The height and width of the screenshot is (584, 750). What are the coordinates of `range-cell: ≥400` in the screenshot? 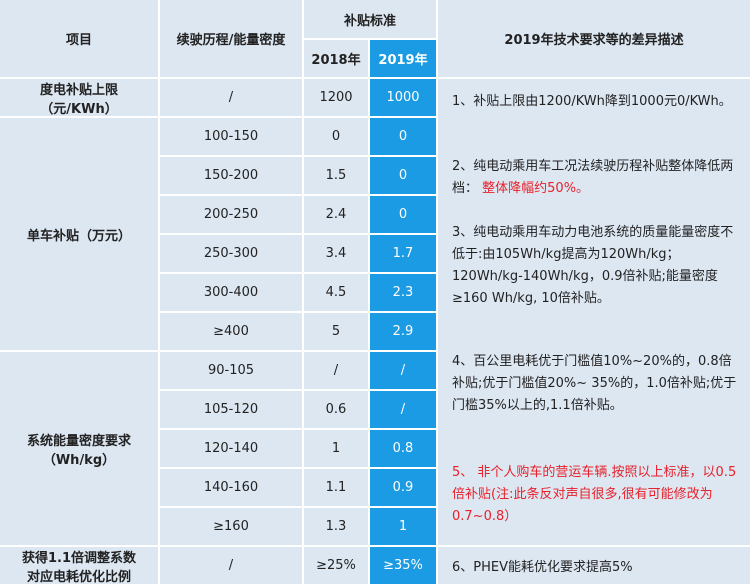 It's located at (231, 331).